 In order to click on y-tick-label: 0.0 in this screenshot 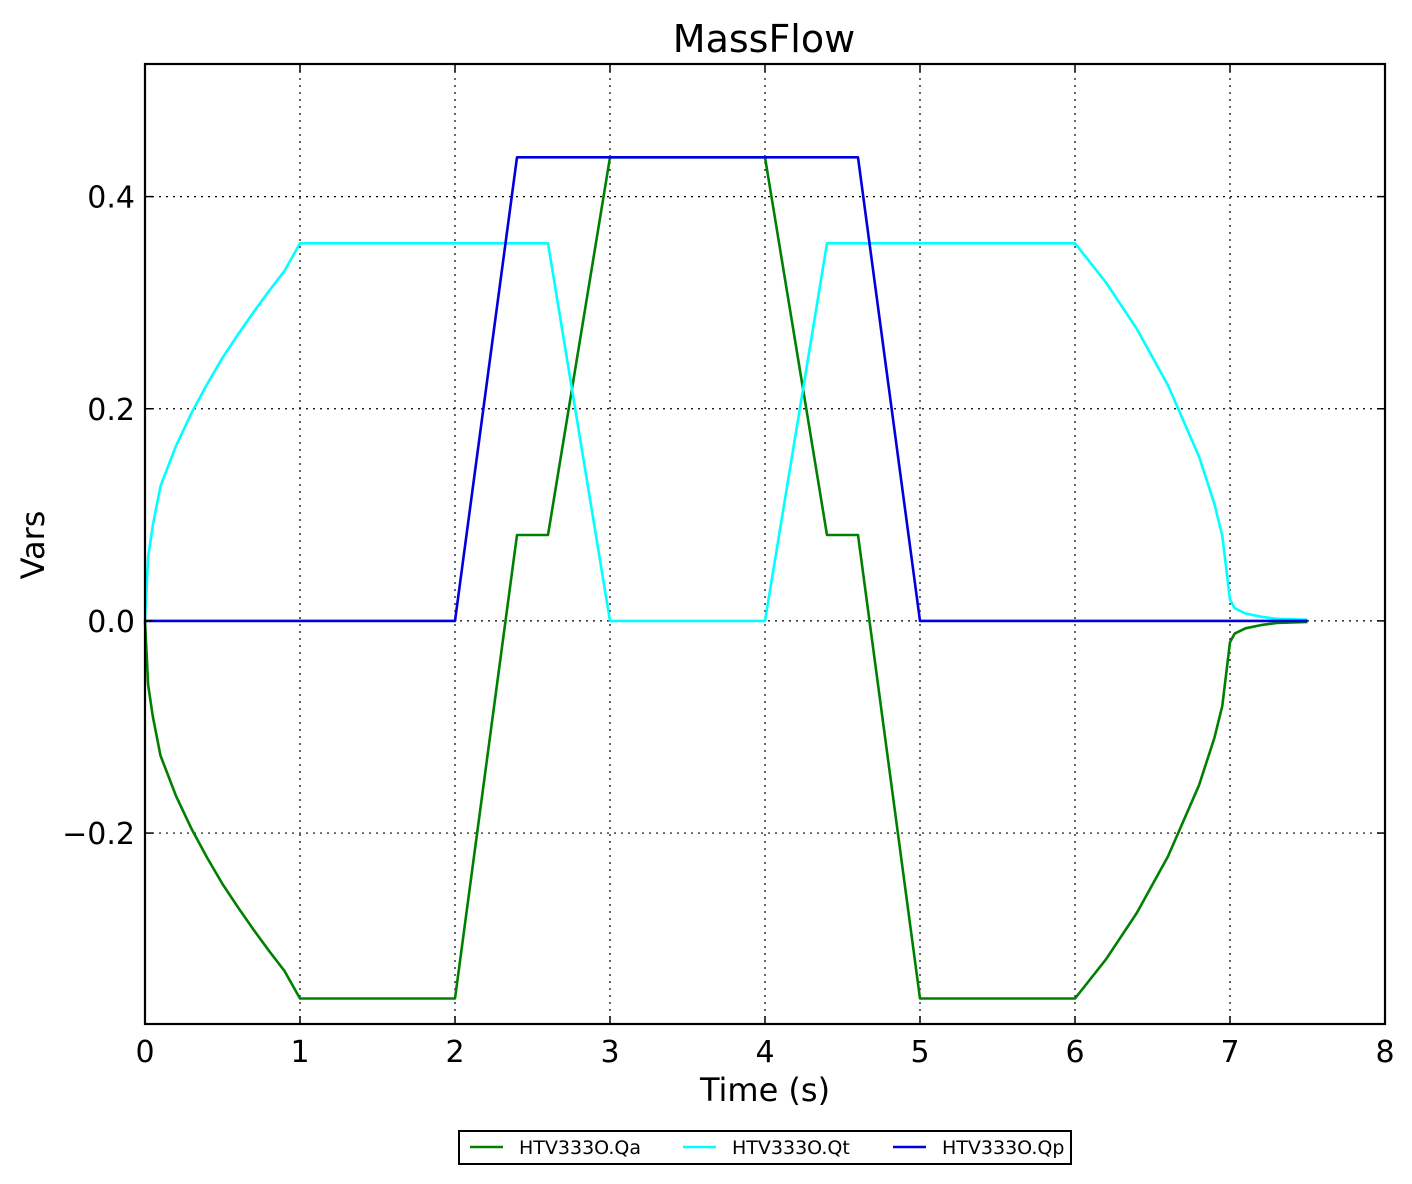, I will do `click(111, 622)`.